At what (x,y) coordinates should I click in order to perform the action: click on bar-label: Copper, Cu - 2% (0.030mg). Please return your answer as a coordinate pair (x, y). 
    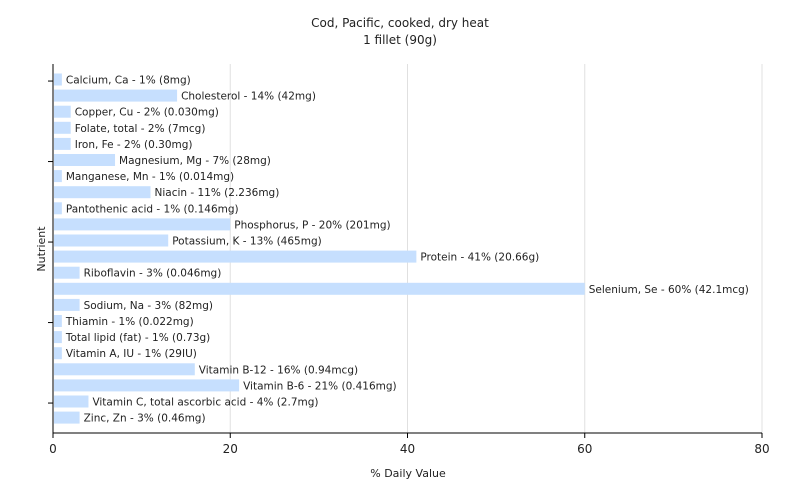
    Looking at the image, I should click on (147, 113).